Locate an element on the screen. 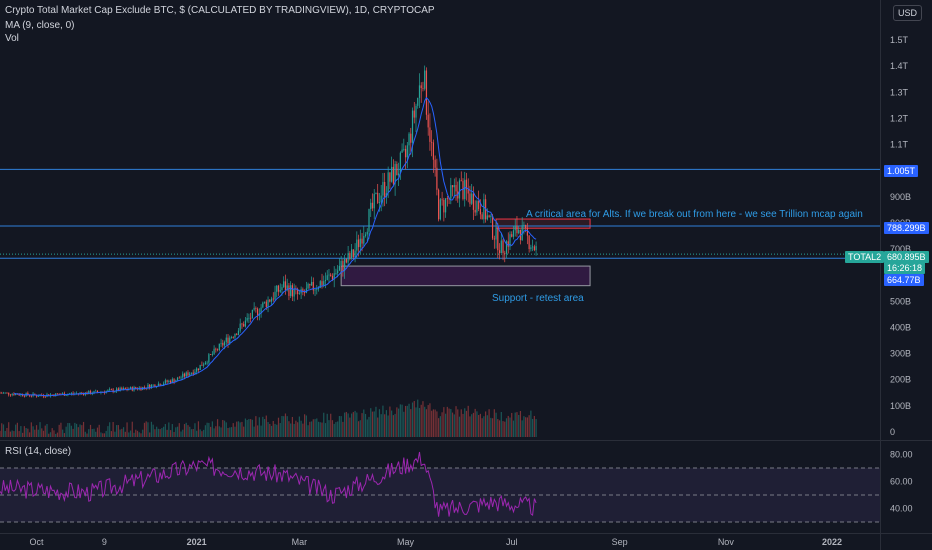 The image size is (932, 550). y-tick-label: 1.2T is located at coordinates (899, 118).